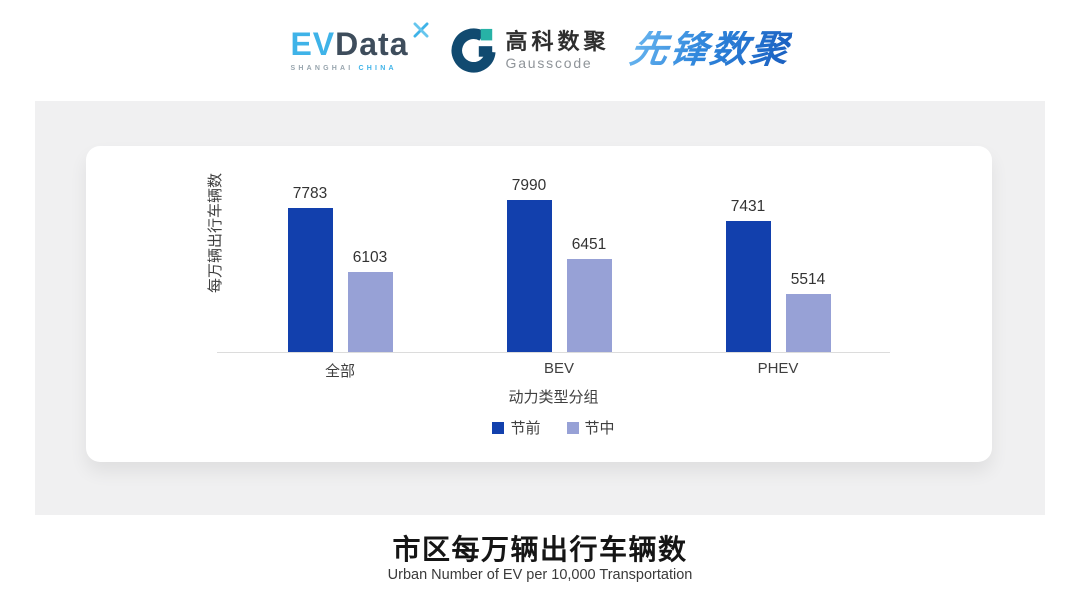 The width and height of the screenshot is (1080, 608). Describe the element at coordinates (808, 279) in the screenshot. I see `value-label: 5514` at that location.